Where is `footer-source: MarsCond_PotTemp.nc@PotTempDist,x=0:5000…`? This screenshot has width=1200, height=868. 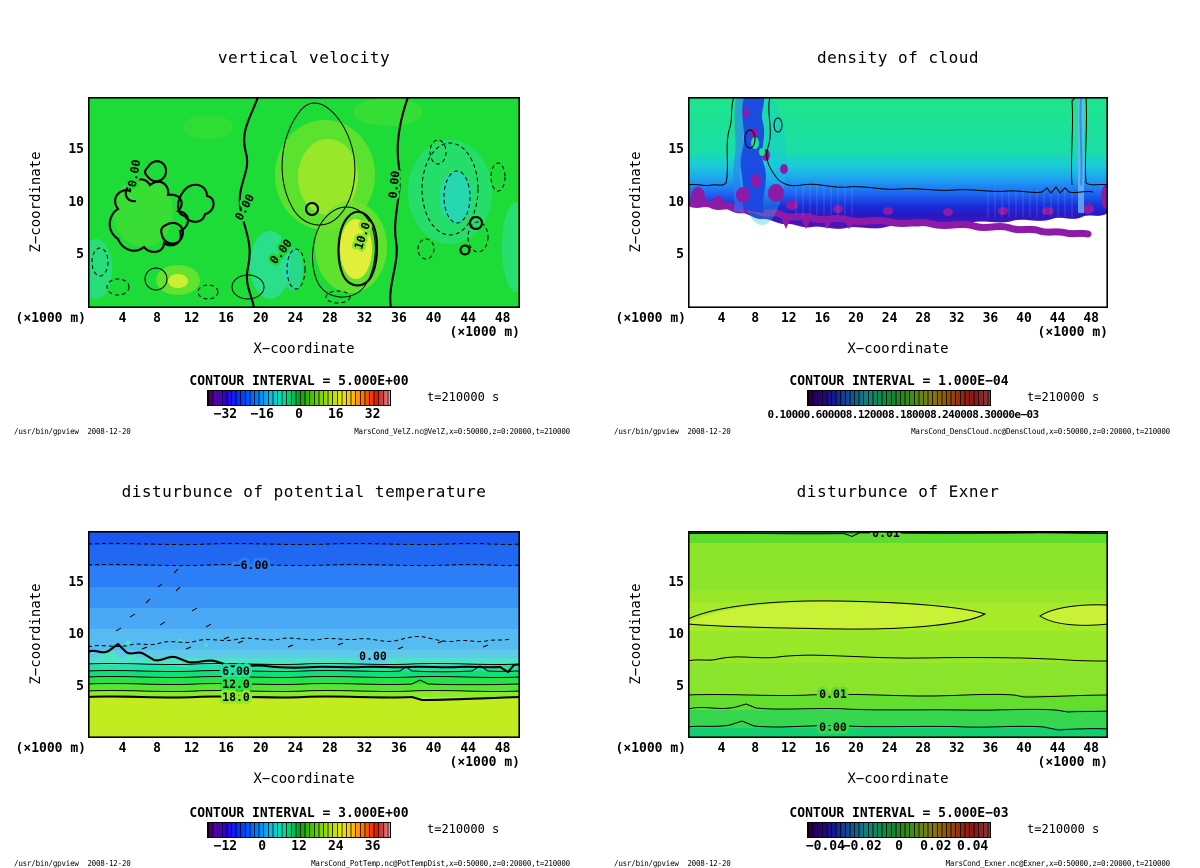
footer-source: MarsCond_PotTemp.nc@PotTempDist,x=0:5000… is located at coordinates (440, 863).